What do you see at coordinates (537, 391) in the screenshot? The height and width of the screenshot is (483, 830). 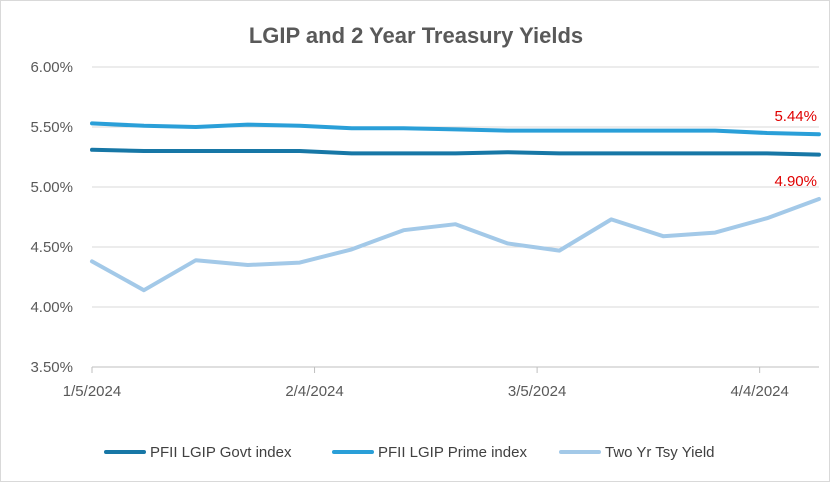 I see `x-tick-label: 3/5/2024` at bounding box center [537, 391].